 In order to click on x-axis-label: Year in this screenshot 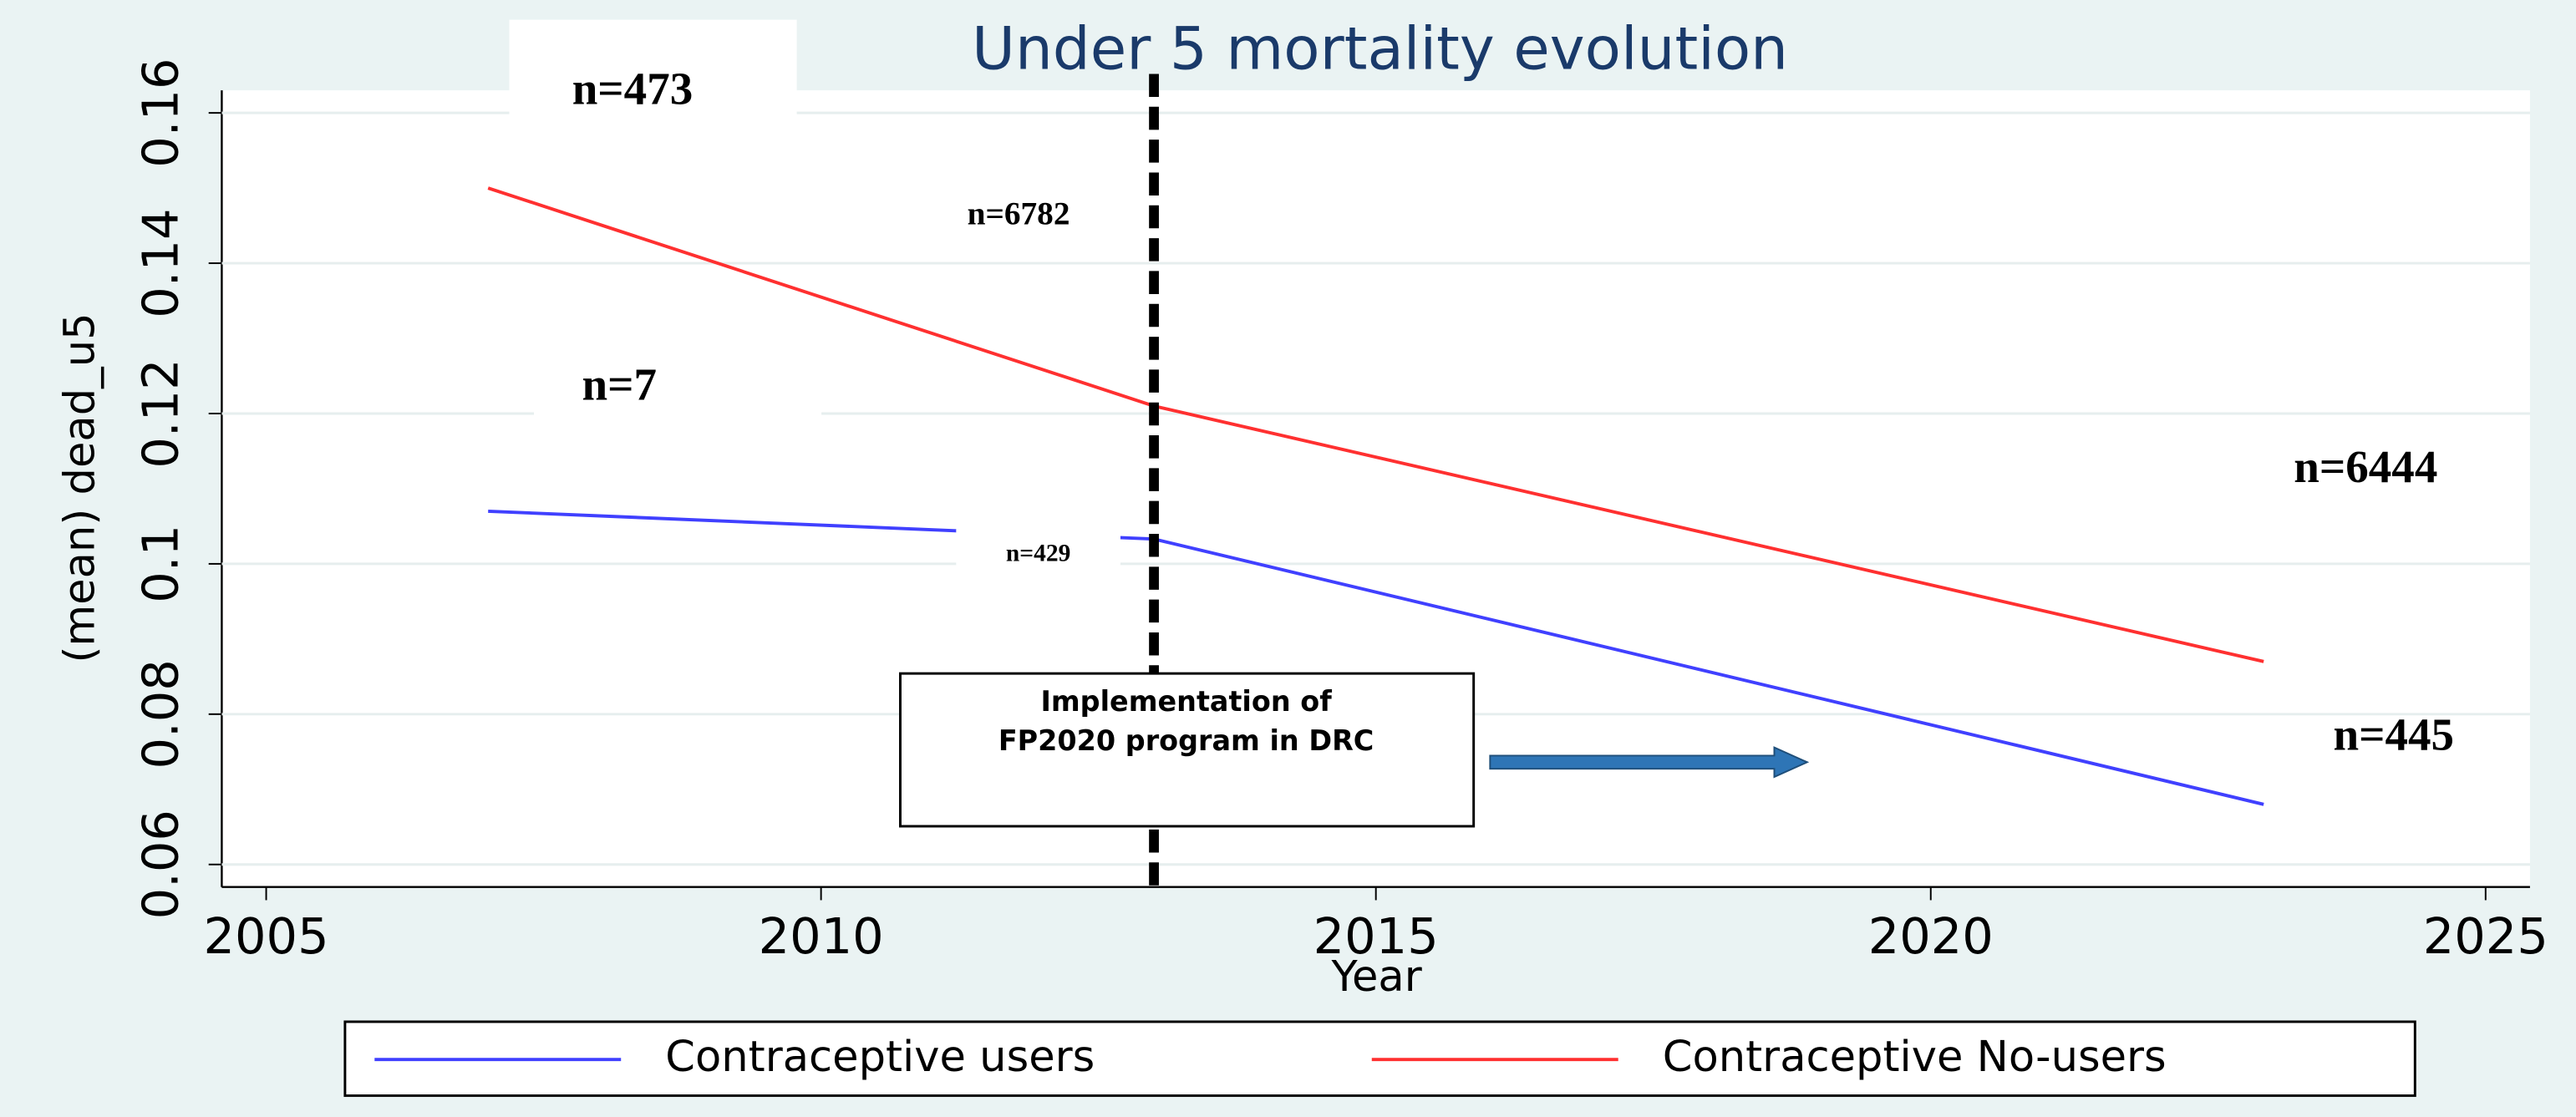, I will do `click(1377, 977)`.